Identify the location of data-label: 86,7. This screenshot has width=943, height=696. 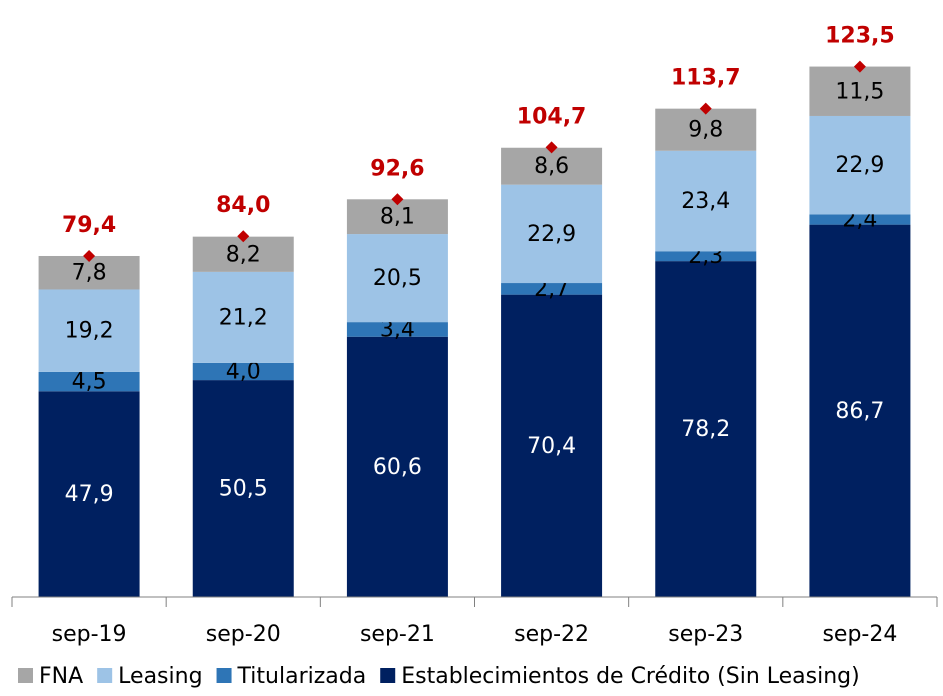
(859, 411).